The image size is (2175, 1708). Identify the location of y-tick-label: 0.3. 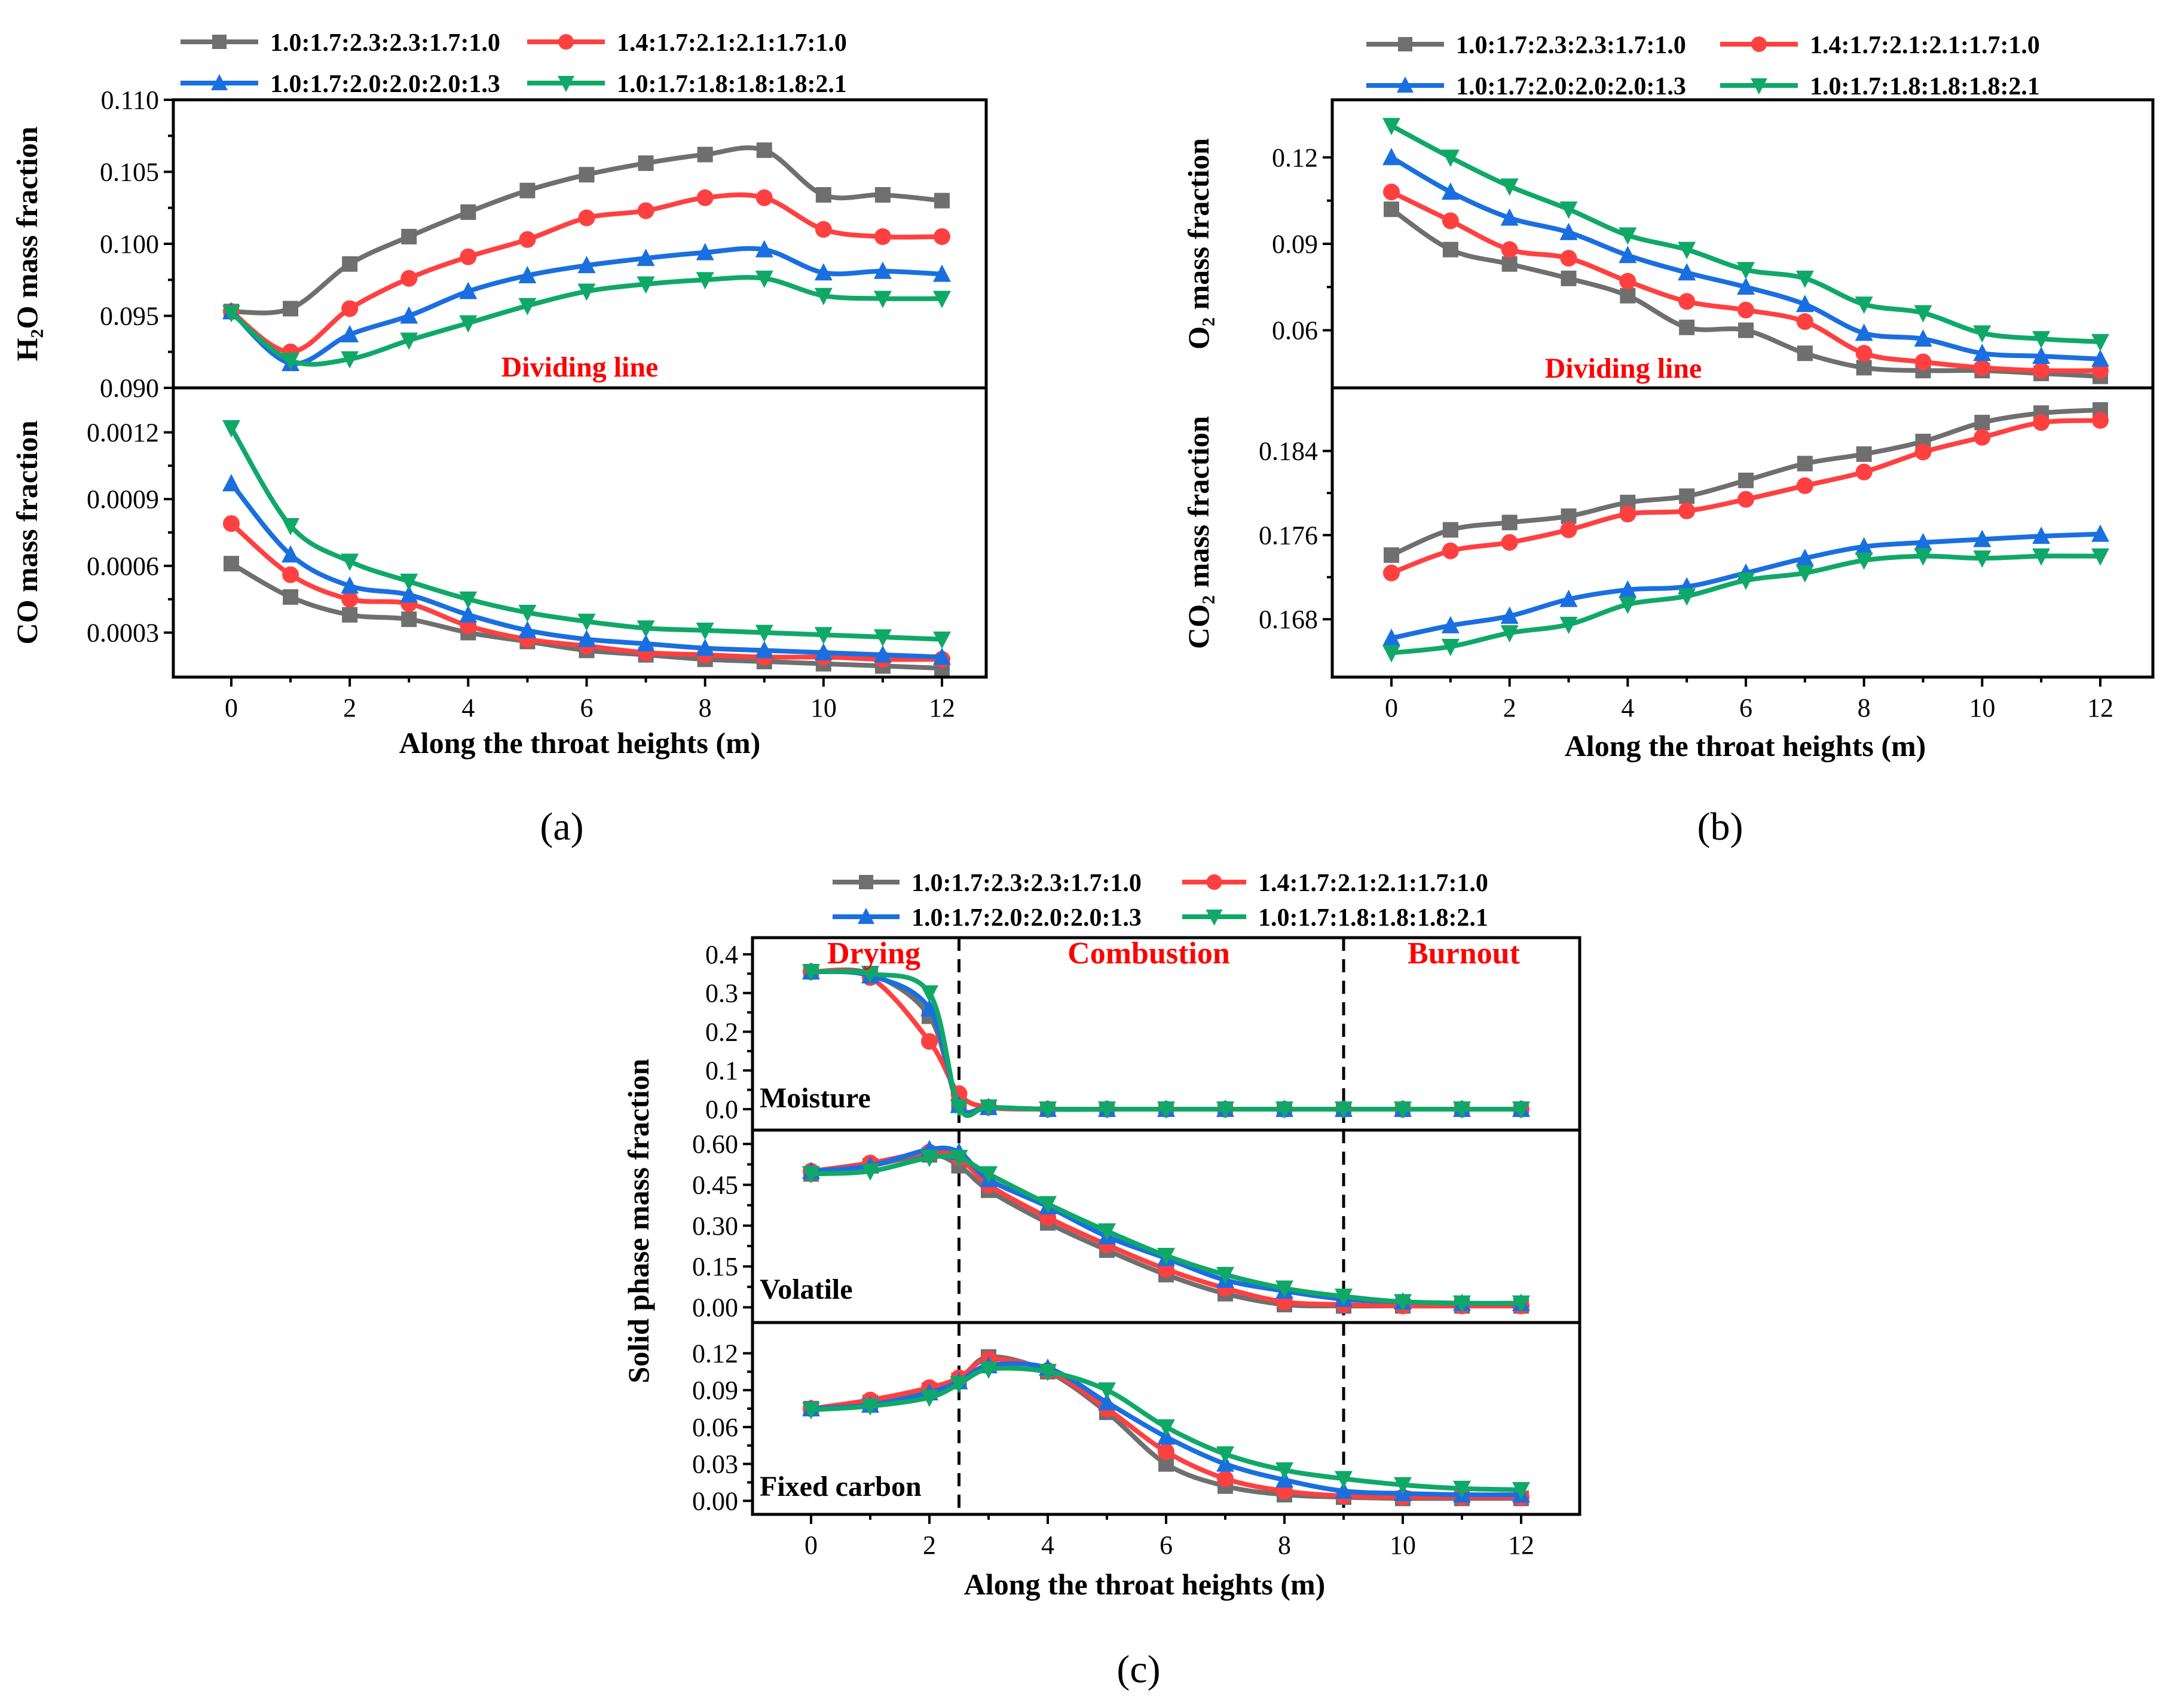
(722, 993).